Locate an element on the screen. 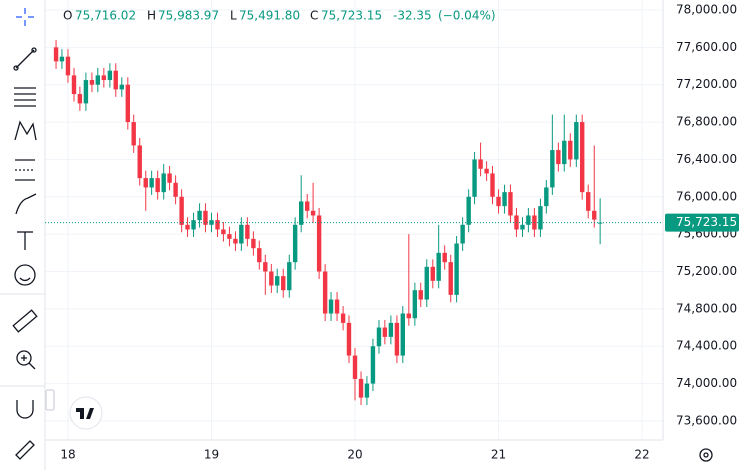  x-tick-label: 18 is located at coordinates (67, 455).